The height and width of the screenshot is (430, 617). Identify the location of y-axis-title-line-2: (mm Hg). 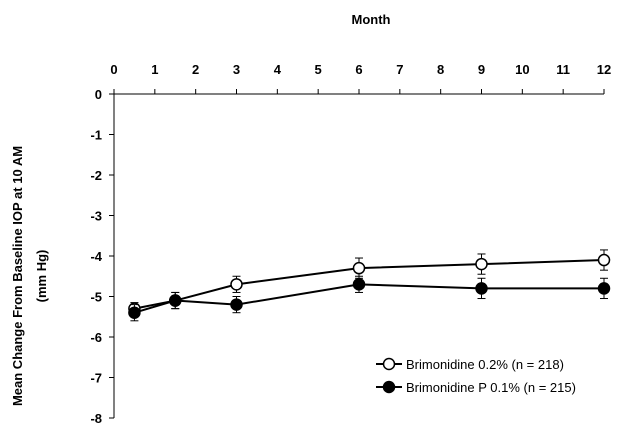
(41, 276).